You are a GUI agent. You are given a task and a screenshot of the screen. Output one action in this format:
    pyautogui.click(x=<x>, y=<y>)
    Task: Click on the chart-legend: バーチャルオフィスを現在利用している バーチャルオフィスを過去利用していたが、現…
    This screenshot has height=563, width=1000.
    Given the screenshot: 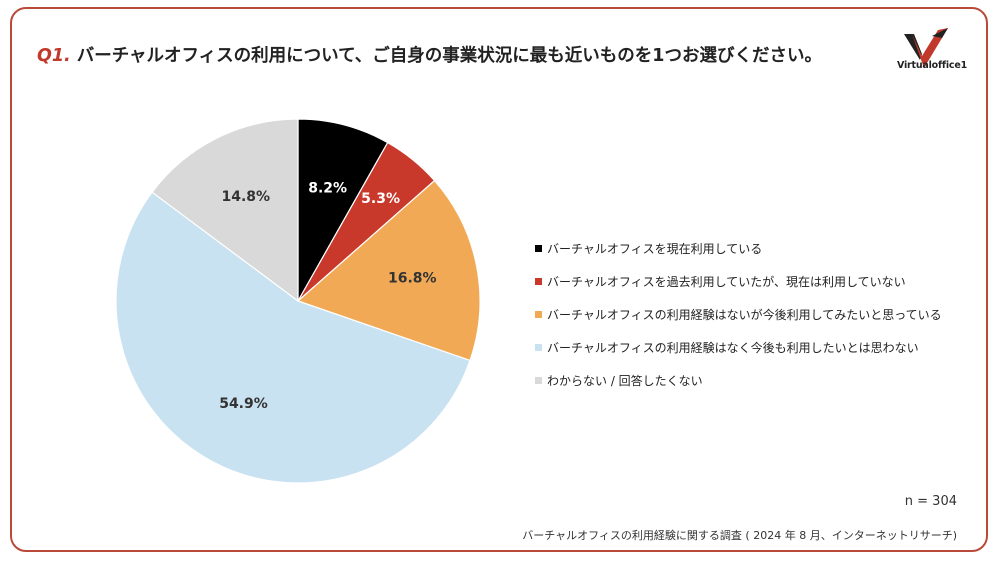 What is the action you would take?
    pyautogui.click(x=738, y=314)
    